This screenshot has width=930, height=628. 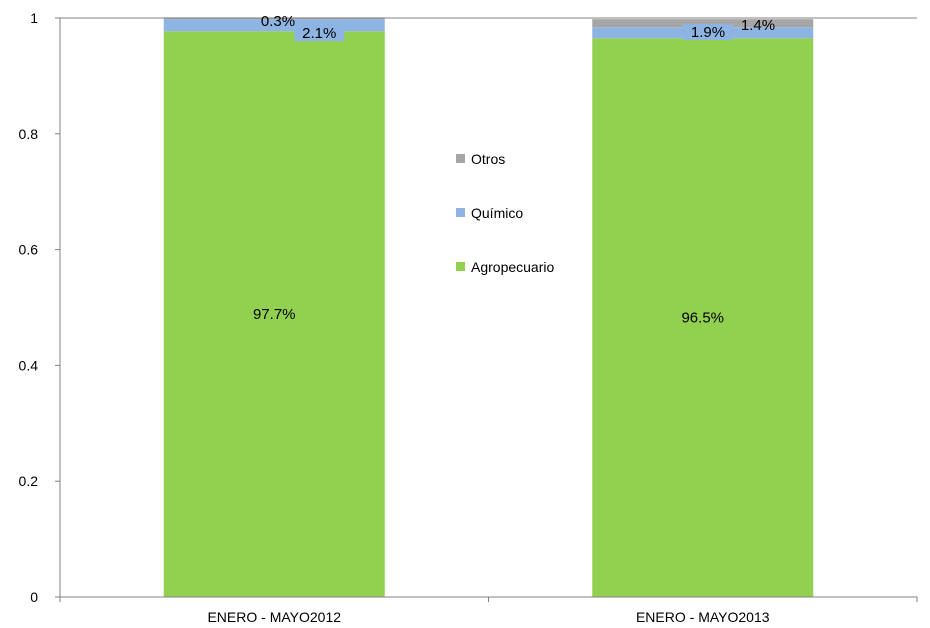 What do you see at coordinates (34, 18) in the screenshot?
I see `y-tick-label-5: 1` at bounding box center [34, 18].